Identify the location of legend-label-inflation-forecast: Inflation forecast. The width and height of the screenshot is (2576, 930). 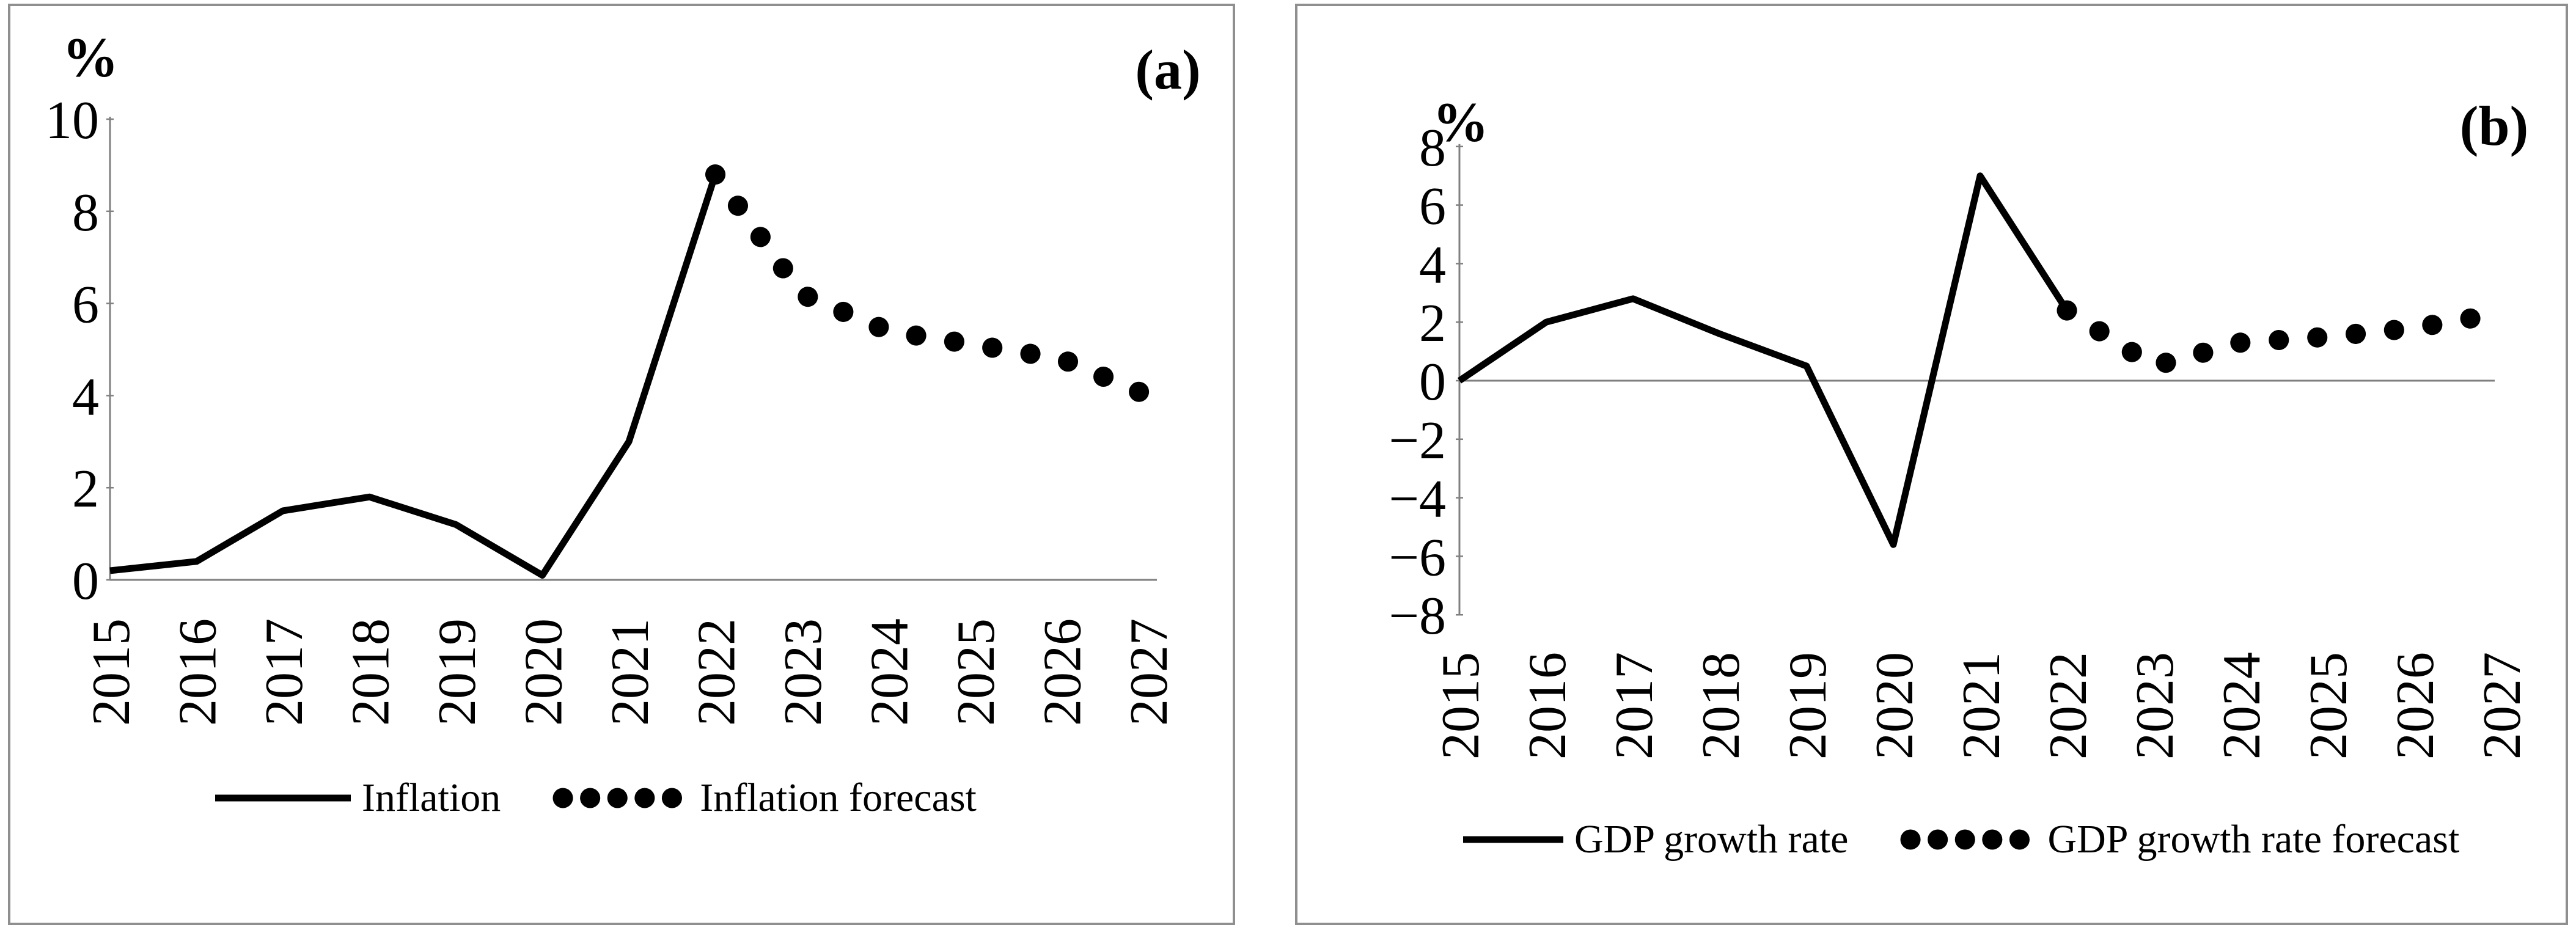
(838, 797).